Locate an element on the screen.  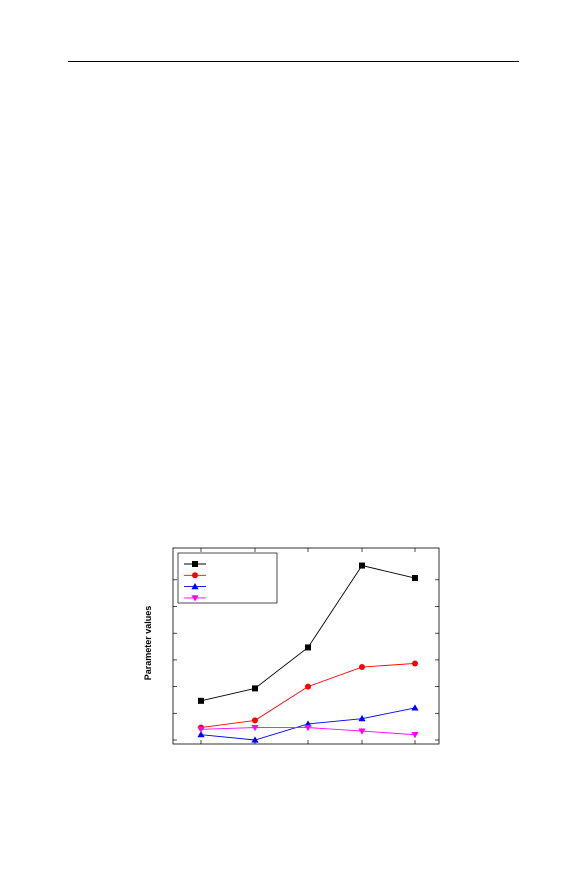
axis-ticks is located at coordinates (306, 646).